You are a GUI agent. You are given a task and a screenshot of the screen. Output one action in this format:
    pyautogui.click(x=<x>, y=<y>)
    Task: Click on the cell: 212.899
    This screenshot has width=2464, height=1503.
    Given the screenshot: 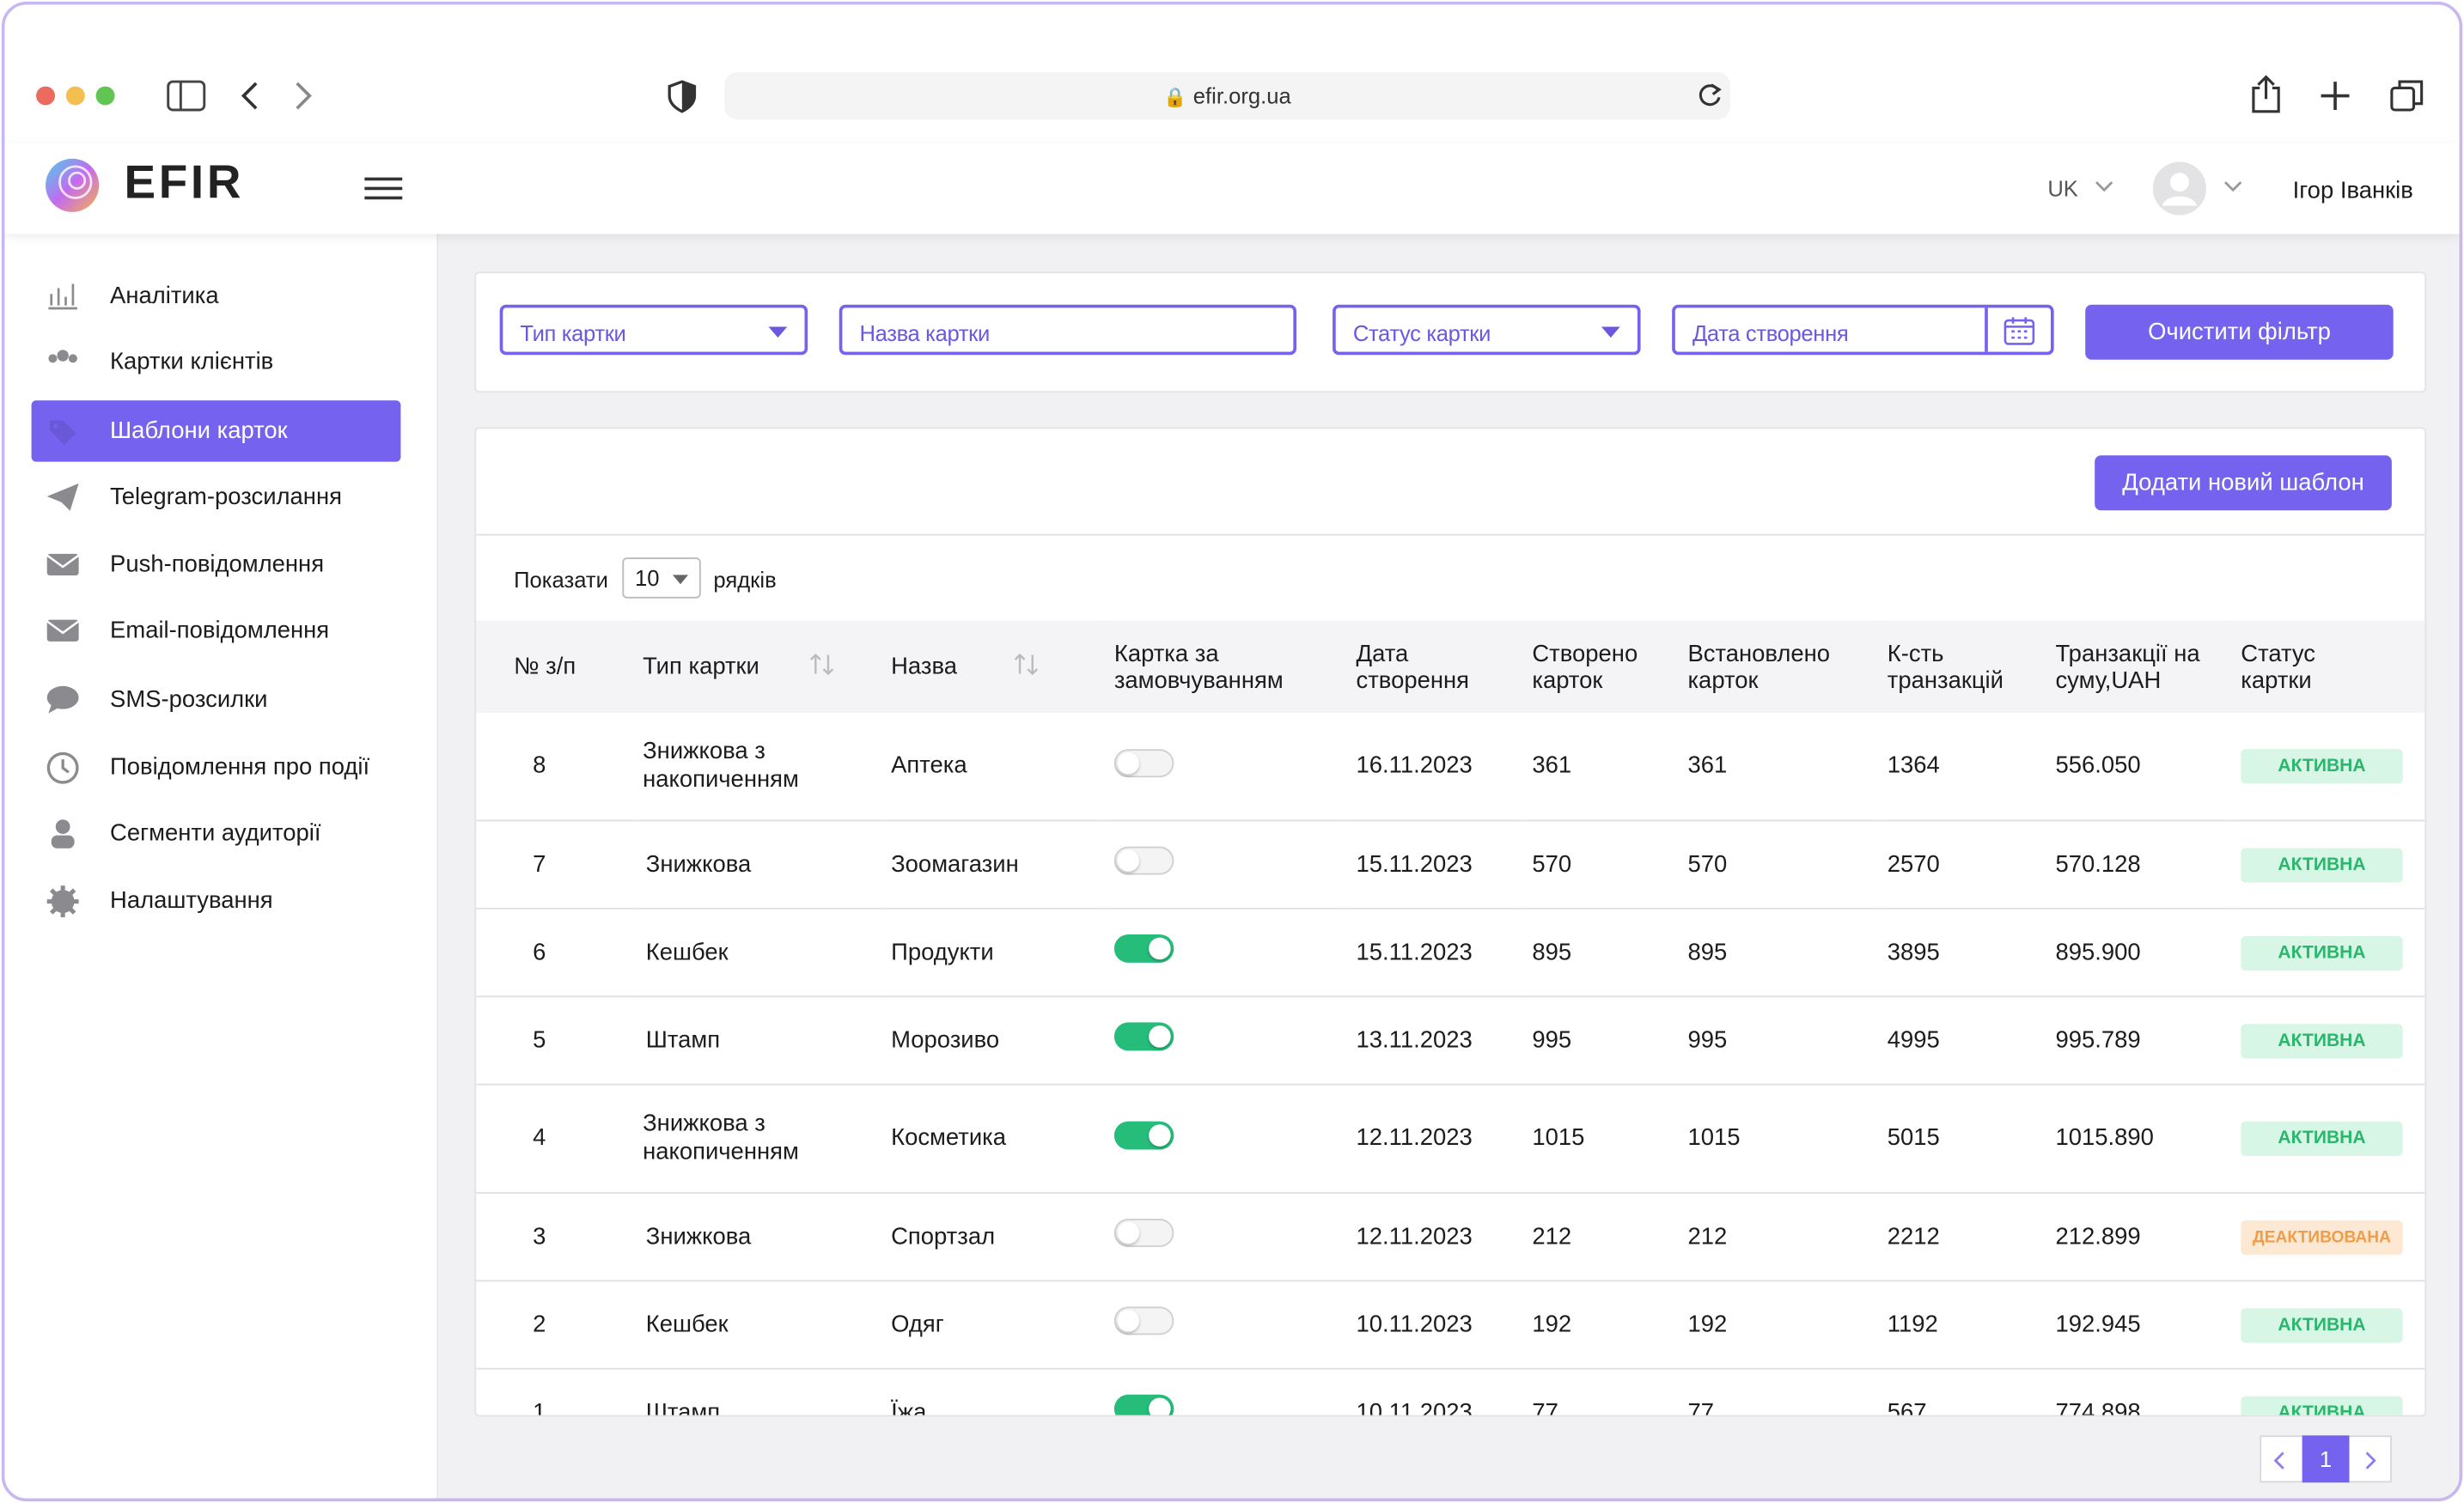 What is the action you would take?
    pyautogui.click(x=2139, y=1237)
    